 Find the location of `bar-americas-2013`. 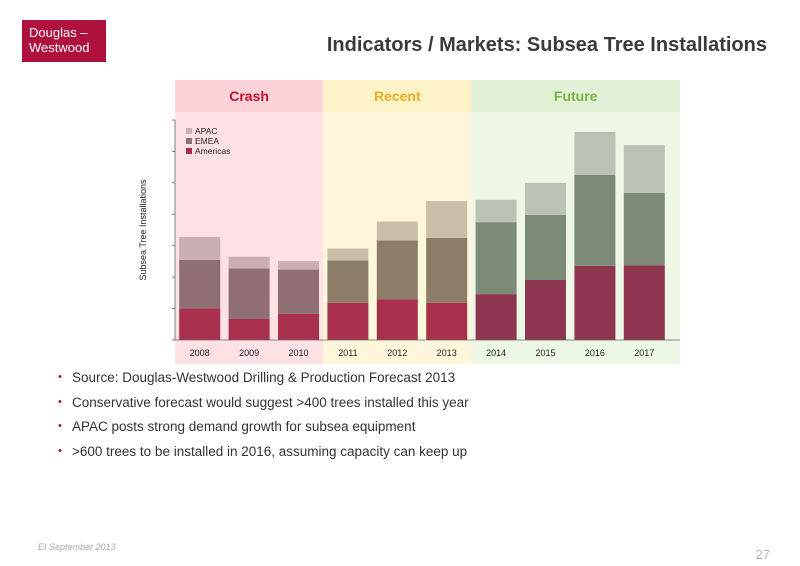

bar-americas-2013 is located at coordinates (447, 321).